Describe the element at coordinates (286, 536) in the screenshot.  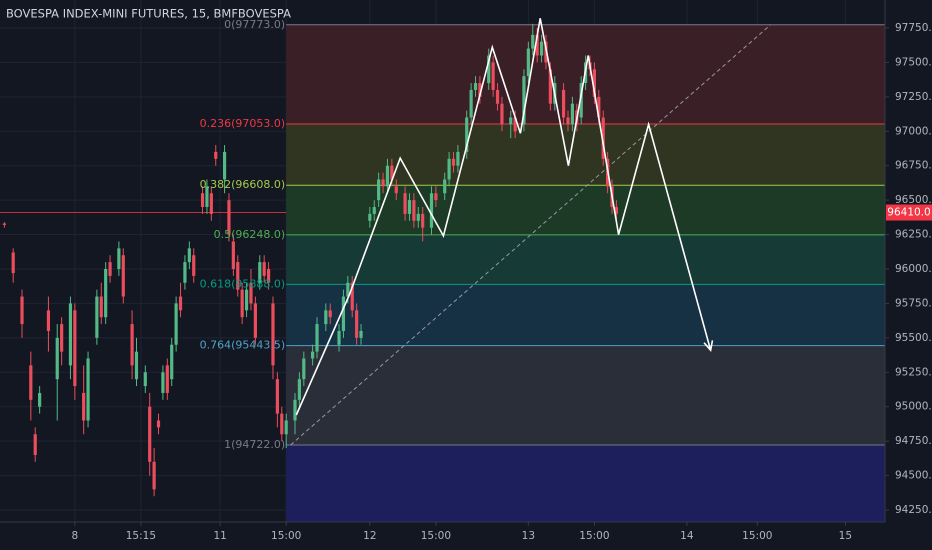
I see `x-tick-label: 15:00` at that location.